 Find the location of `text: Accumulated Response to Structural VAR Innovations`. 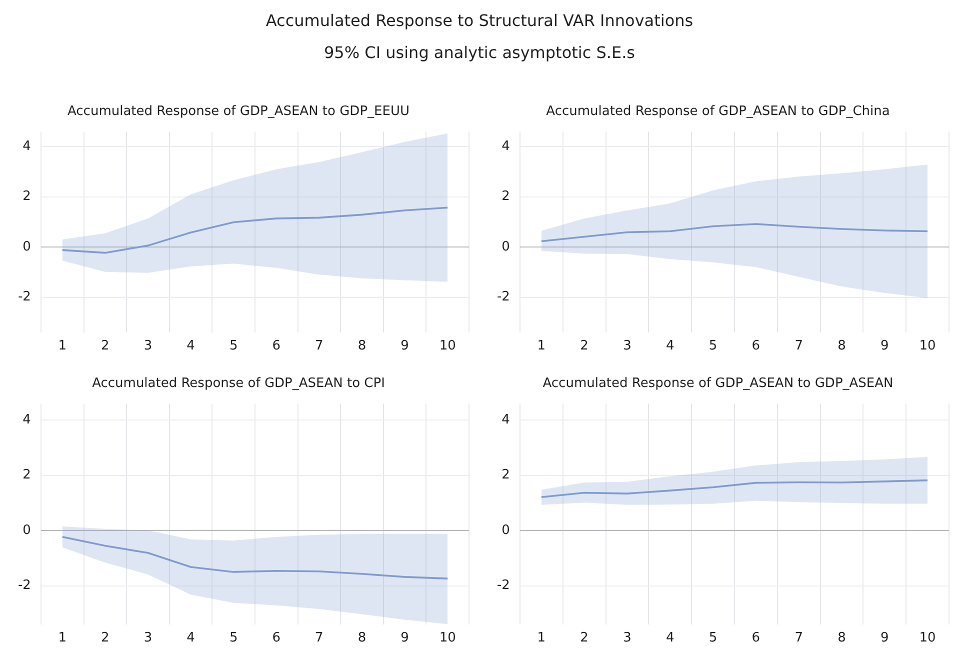

text: Accumulated Response to Structural VAR Innovations is located at coordinates (479, 21).